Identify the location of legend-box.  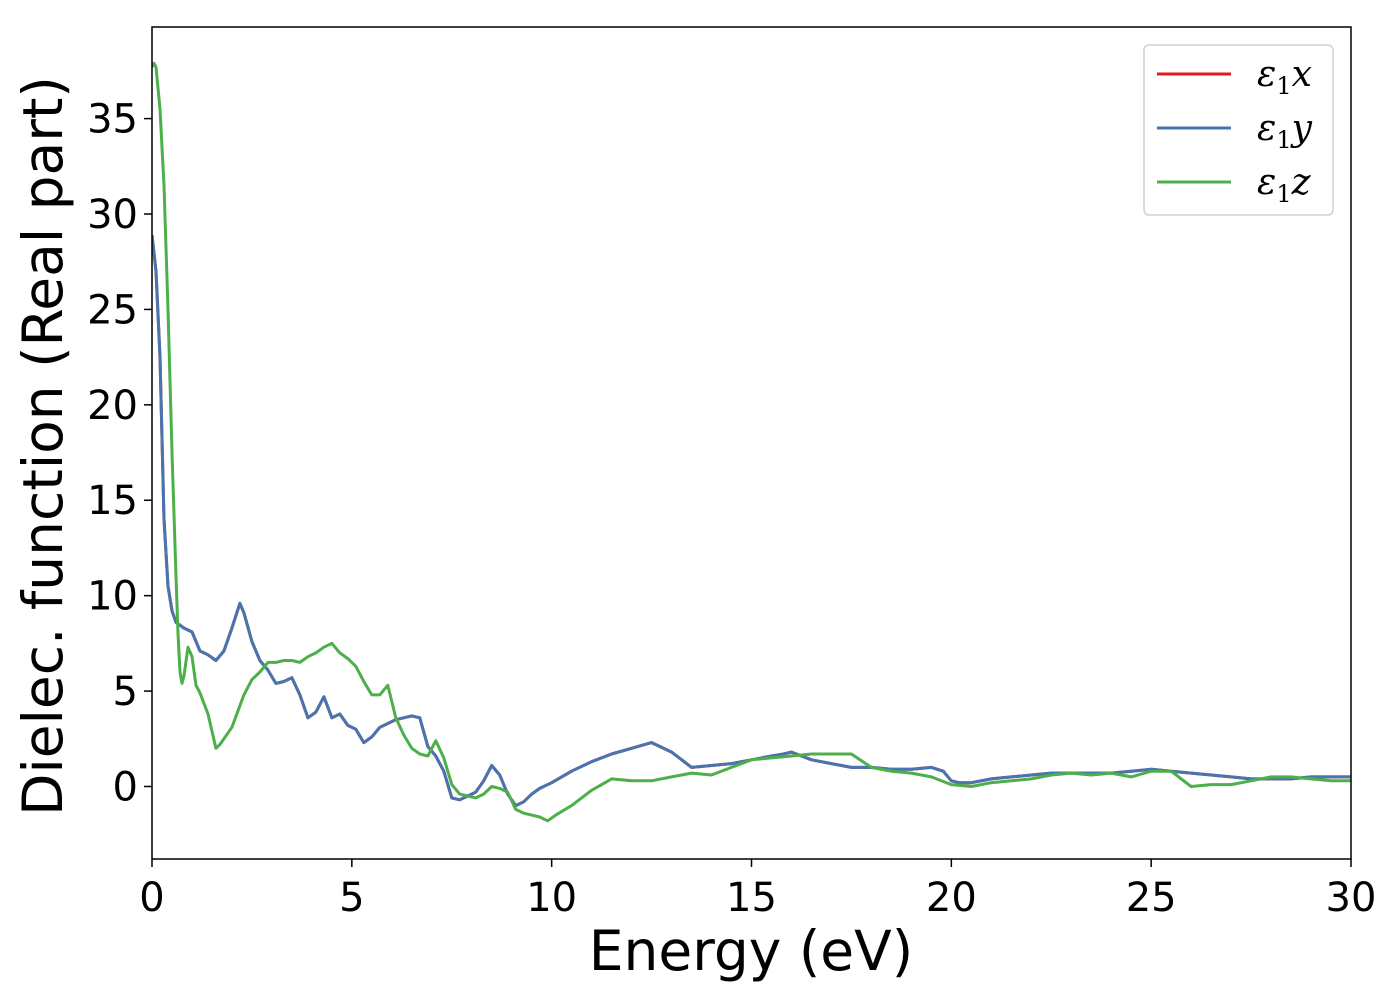
(1238, 130).